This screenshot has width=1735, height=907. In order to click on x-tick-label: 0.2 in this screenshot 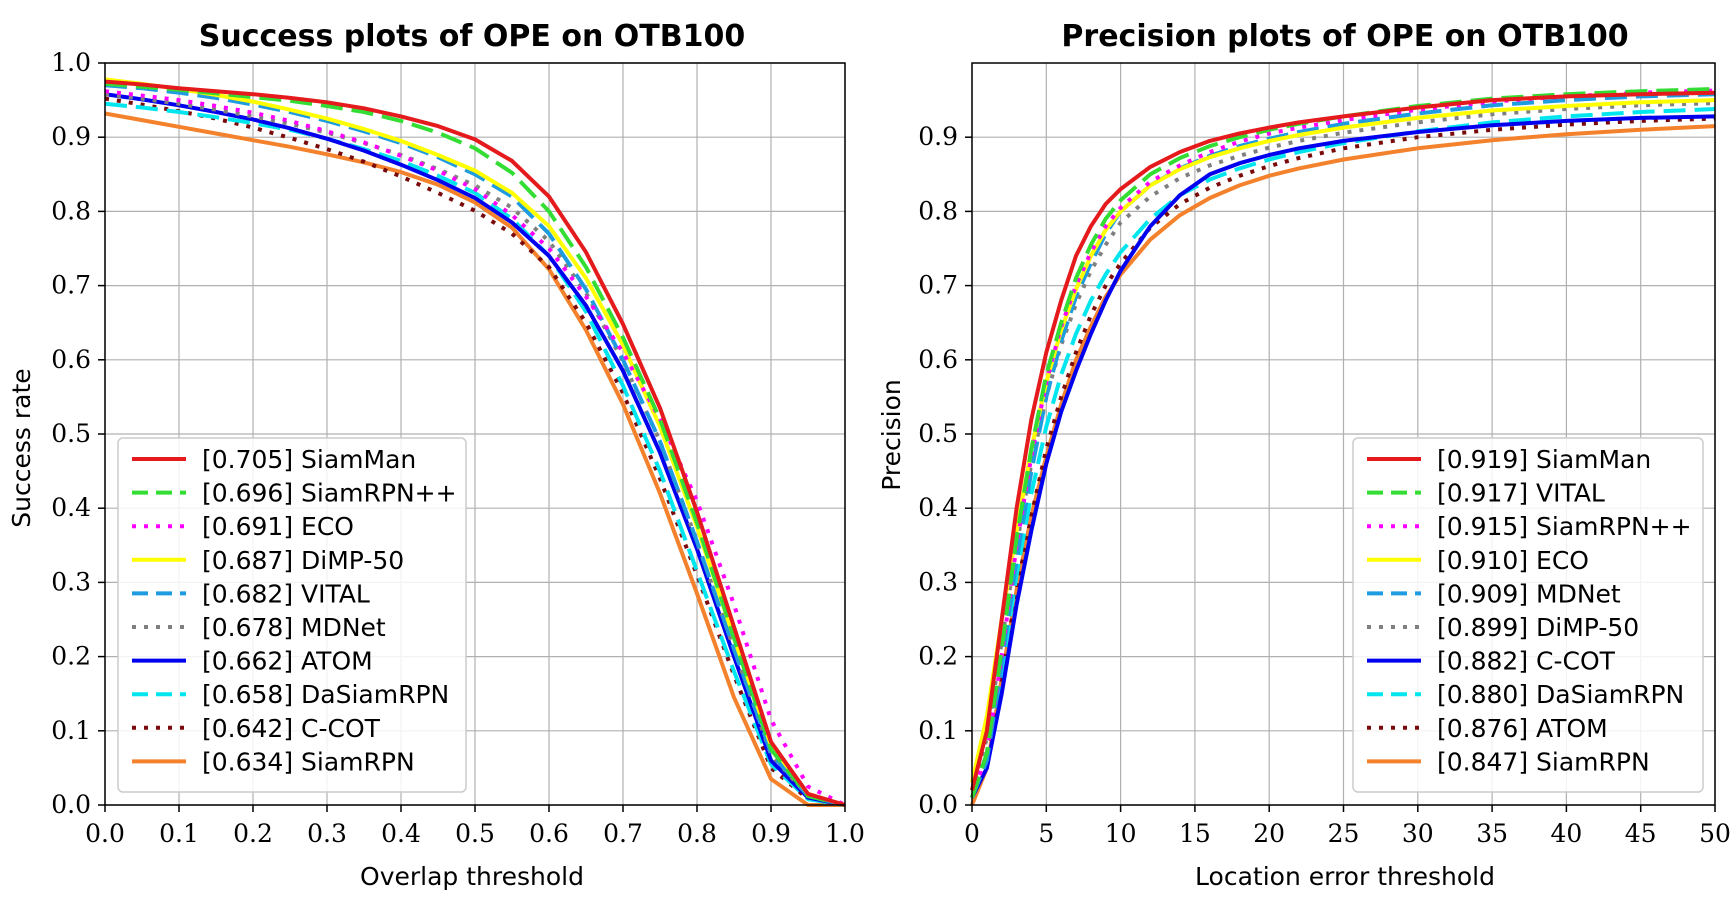, I will do `click(253, 833)`.